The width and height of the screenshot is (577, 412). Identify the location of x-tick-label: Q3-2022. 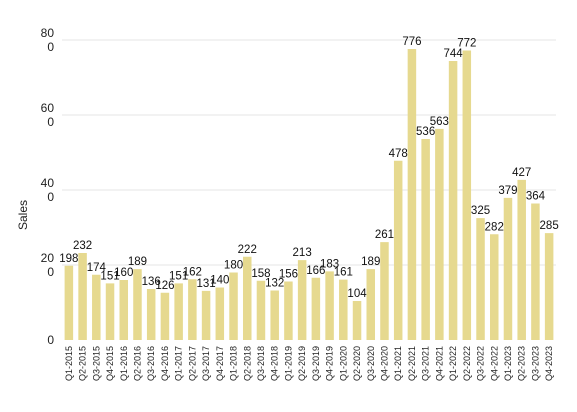
(481, 363).